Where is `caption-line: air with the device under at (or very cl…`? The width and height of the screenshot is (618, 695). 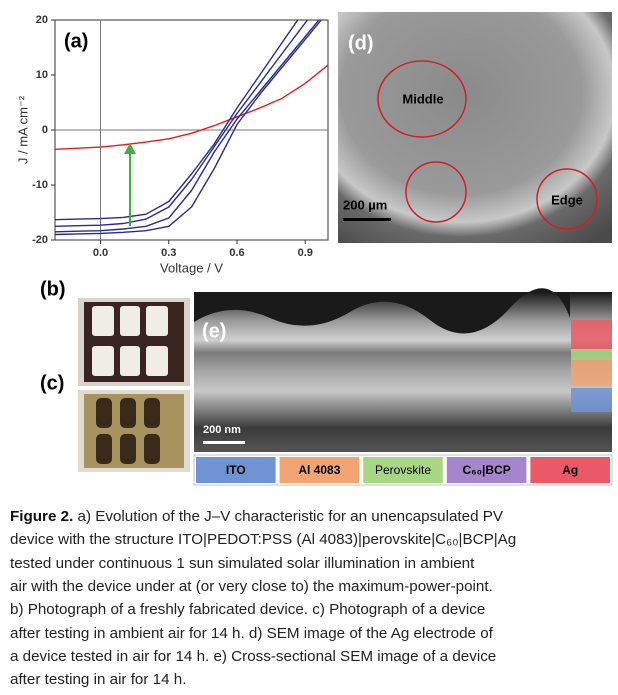
caption-line: air with the device under at (or very cl… is located at coordinates (251, 586).